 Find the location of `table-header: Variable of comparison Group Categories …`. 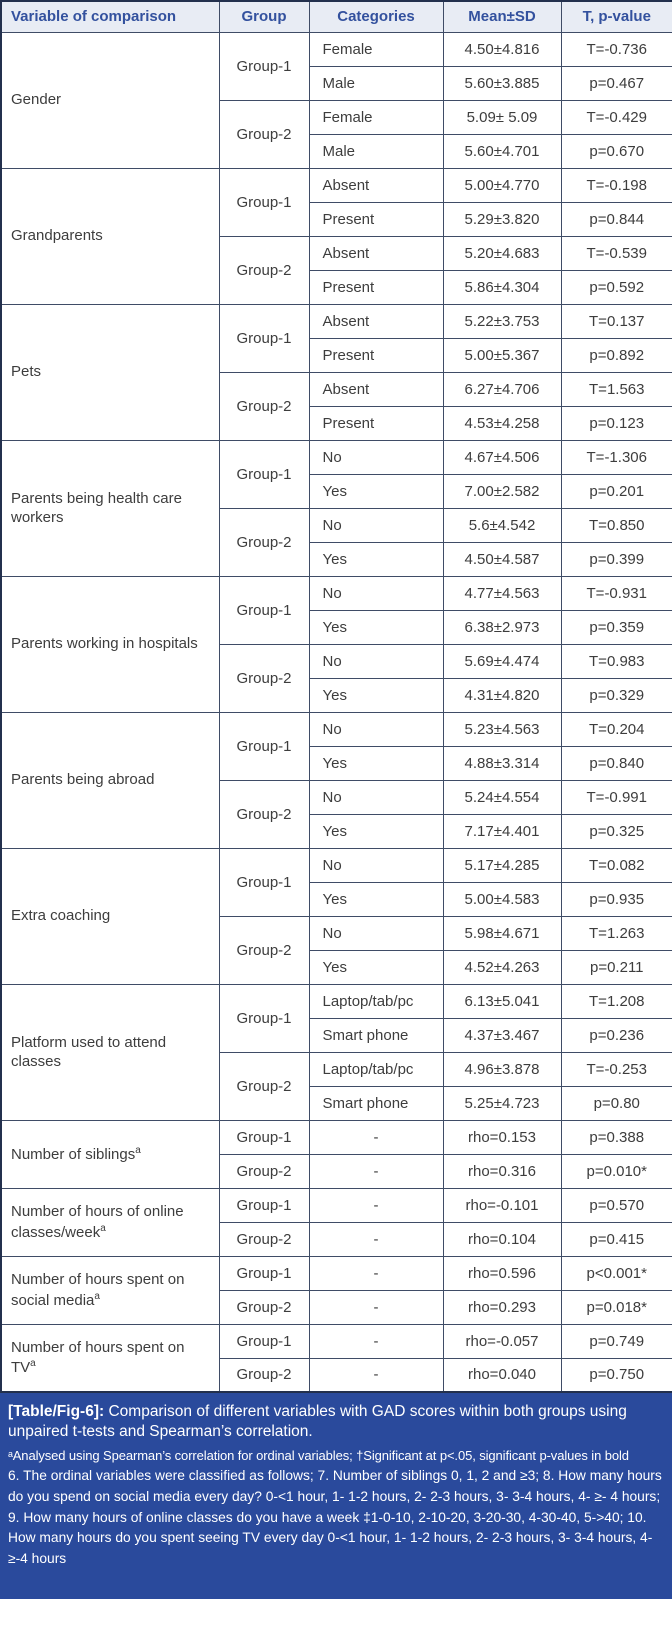

table-header: Variable of comparison Group Categories … is located at coordinates (336, 16).